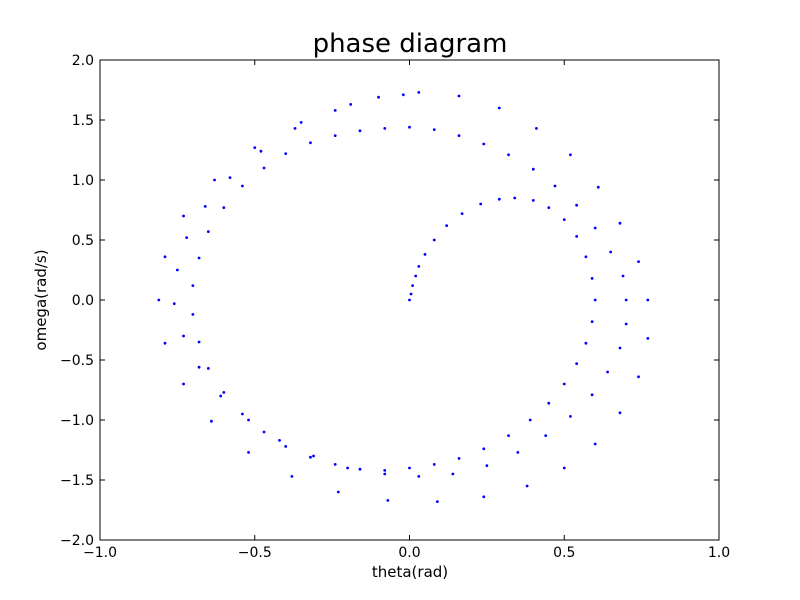 This screenshot has width=800, height=600. Describe the element at coordinates (564, 553) in the screenshot. I see `x-tick-label: 0.5` at that location.